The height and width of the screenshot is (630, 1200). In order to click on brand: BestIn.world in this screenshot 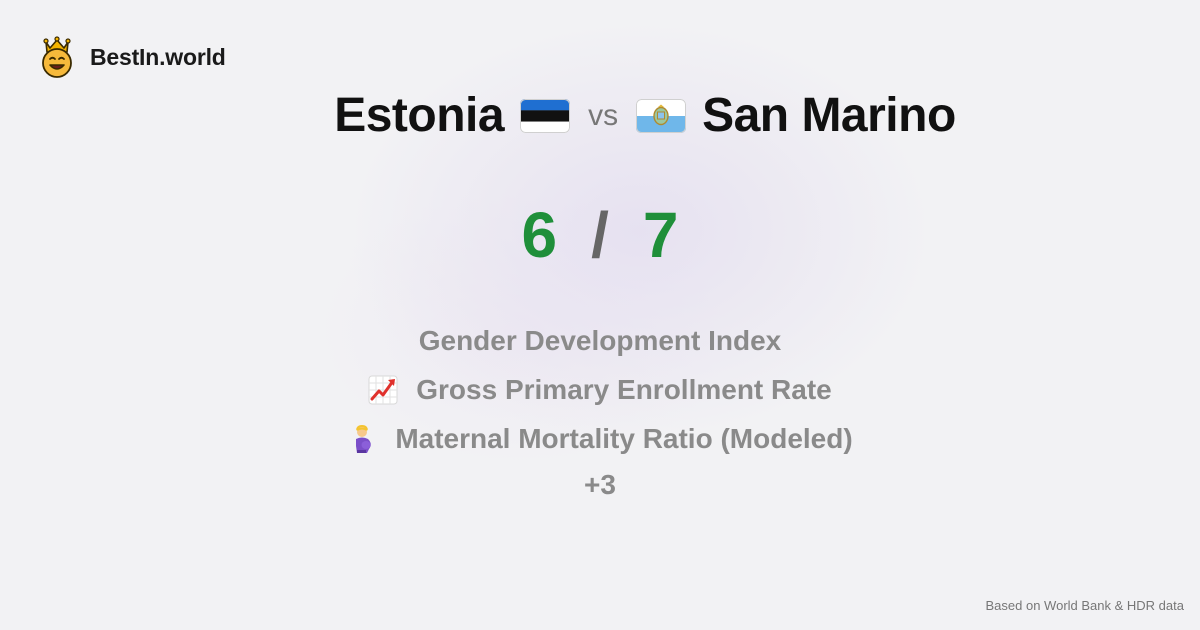, I will do `click(132, 57)`.